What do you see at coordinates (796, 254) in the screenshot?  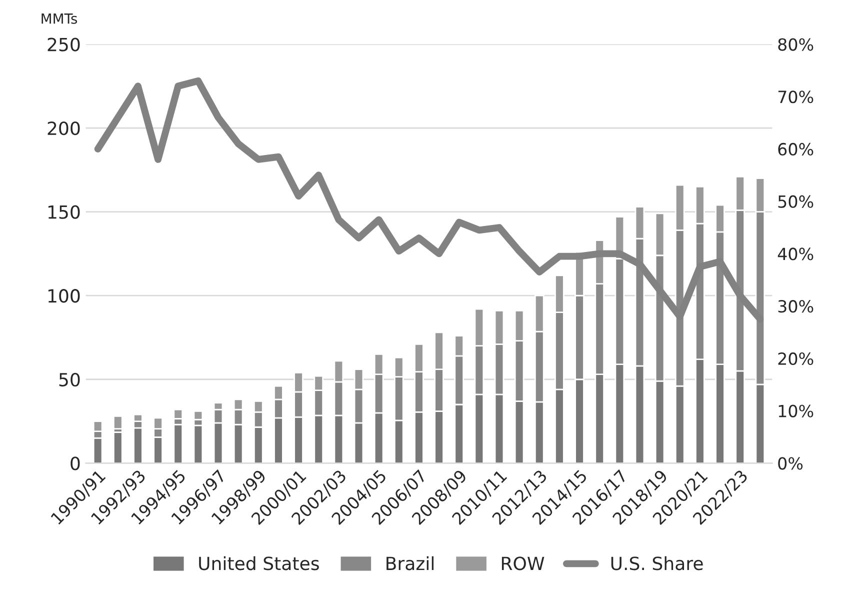 I see `y2-tick-label: 40%` at bounding box center [796, 254].